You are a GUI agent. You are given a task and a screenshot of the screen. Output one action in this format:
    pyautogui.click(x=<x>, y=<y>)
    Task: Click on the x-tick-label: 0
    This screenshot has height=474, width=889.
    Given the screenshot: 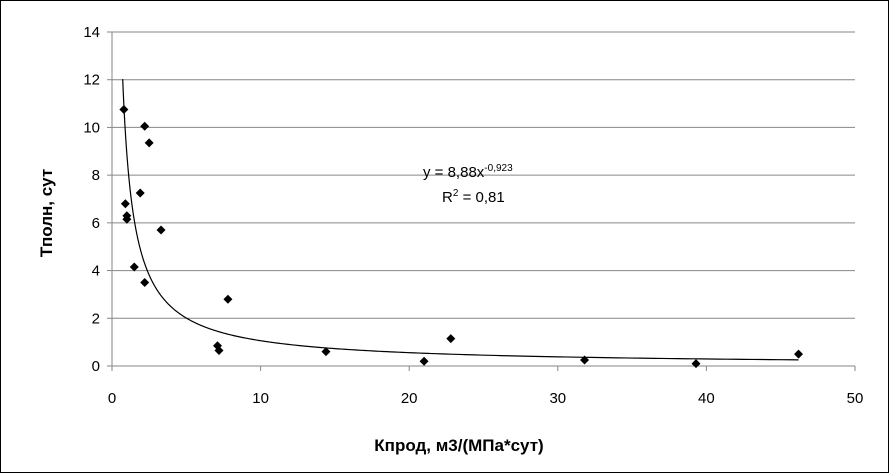 What is the action you would take?
    pyautogui.click(x=112, y=398)
    